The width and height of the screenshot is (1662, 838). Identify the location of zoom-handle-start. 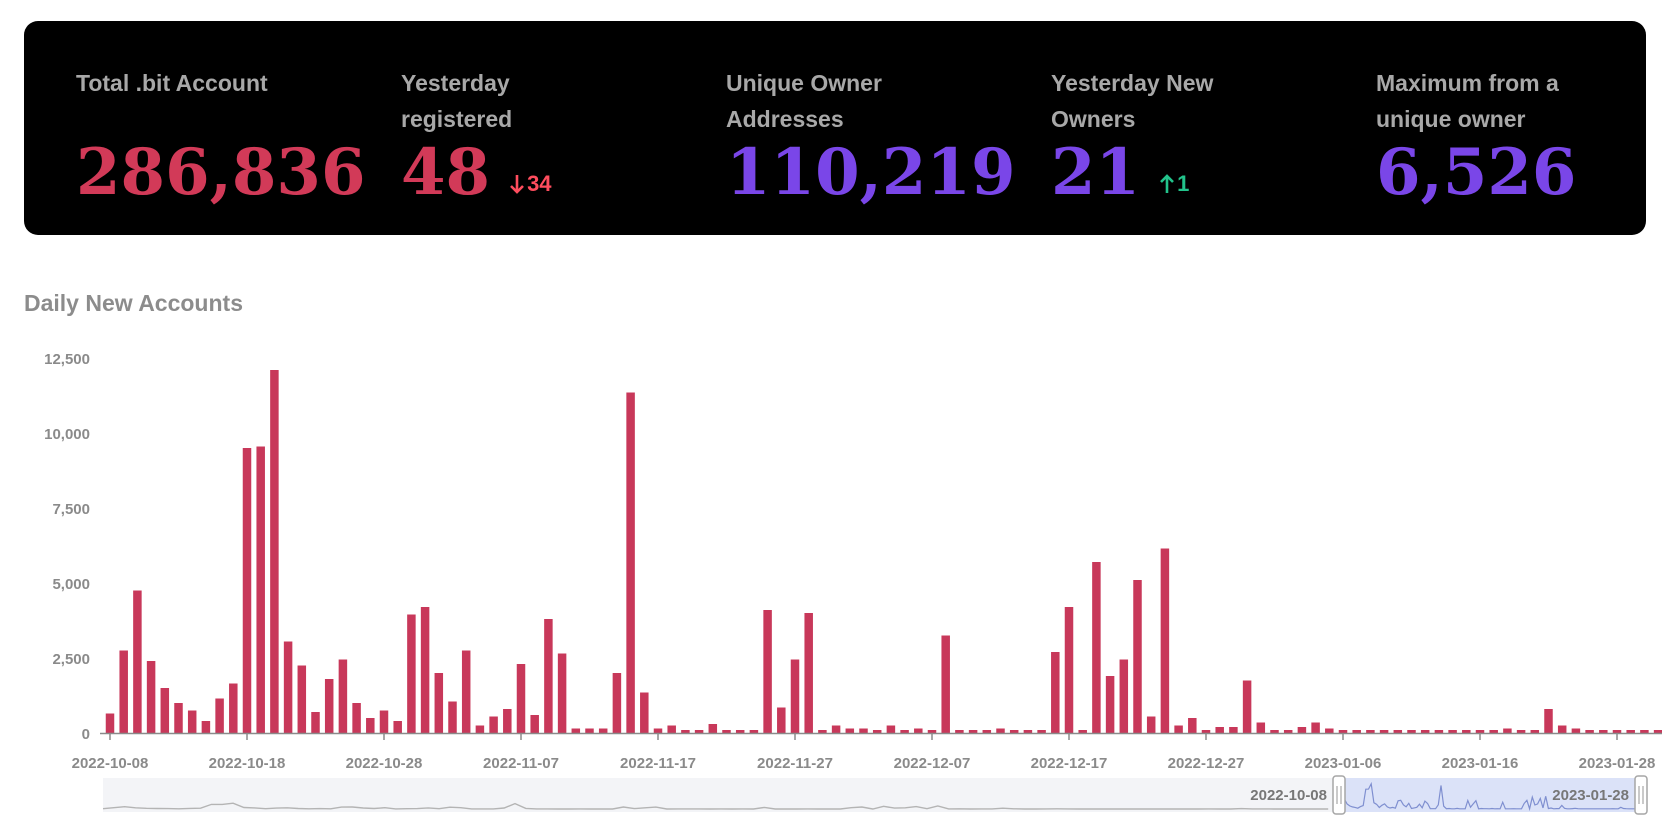
(1339, 795).